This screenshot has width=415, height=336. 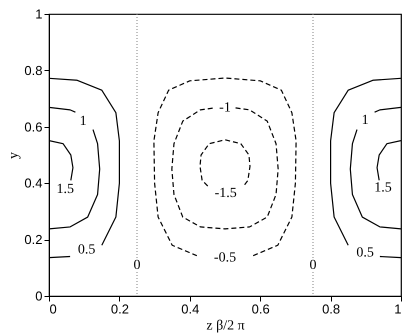 I want to click on y-tick-label: 0.6, so click(x=33, y=126).